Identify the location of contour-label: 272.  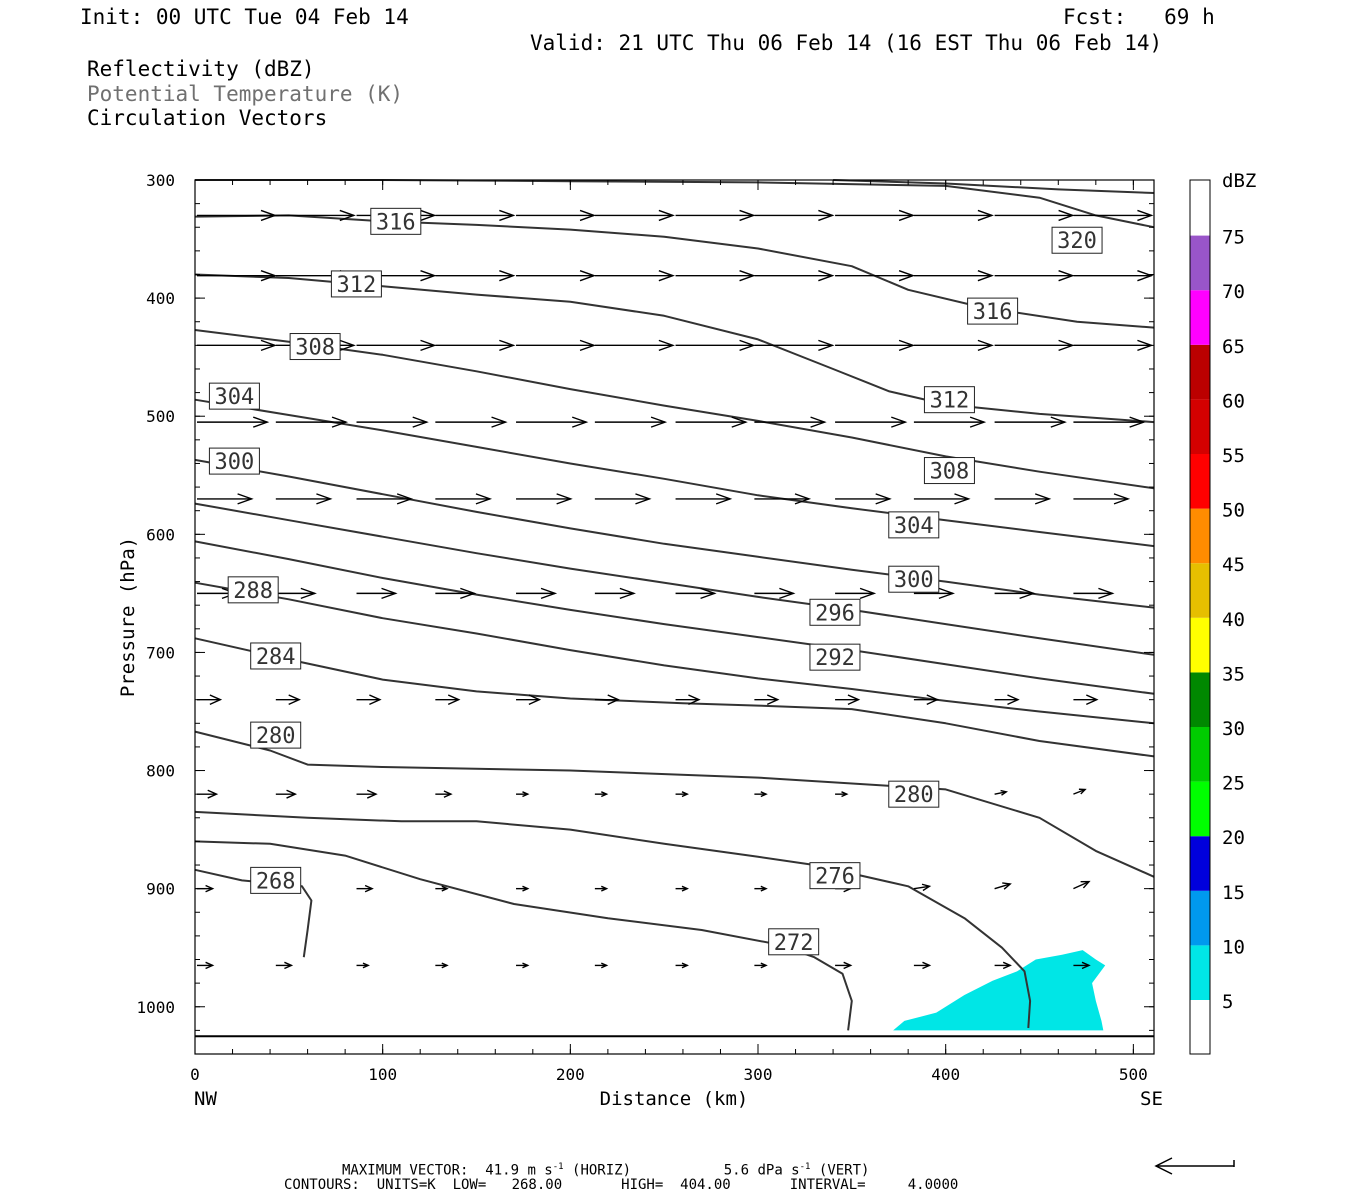
(794, 942).